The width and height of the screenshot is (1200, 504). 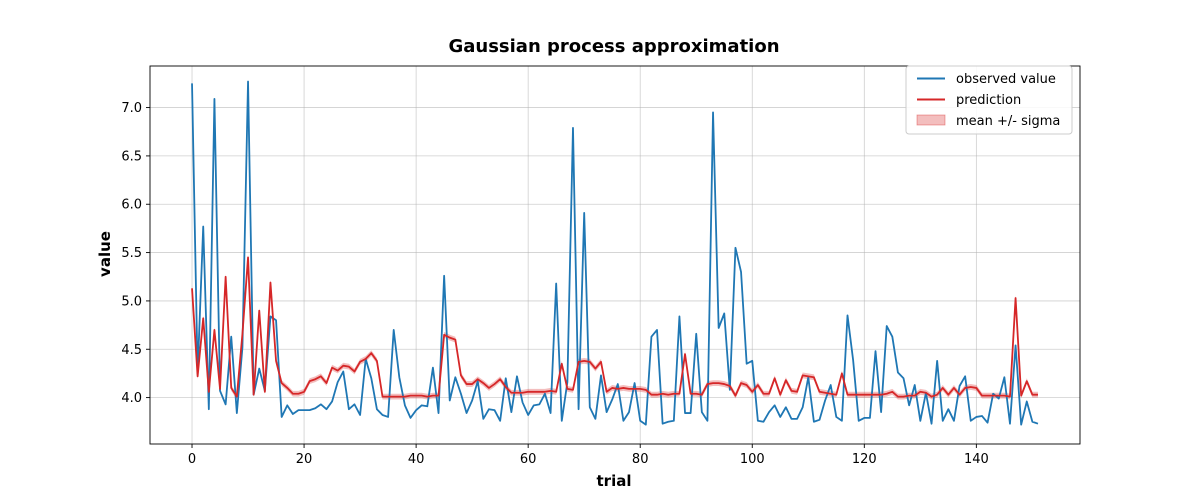 I want to click on x-tick-label: 100, so click(x=752, y=459).